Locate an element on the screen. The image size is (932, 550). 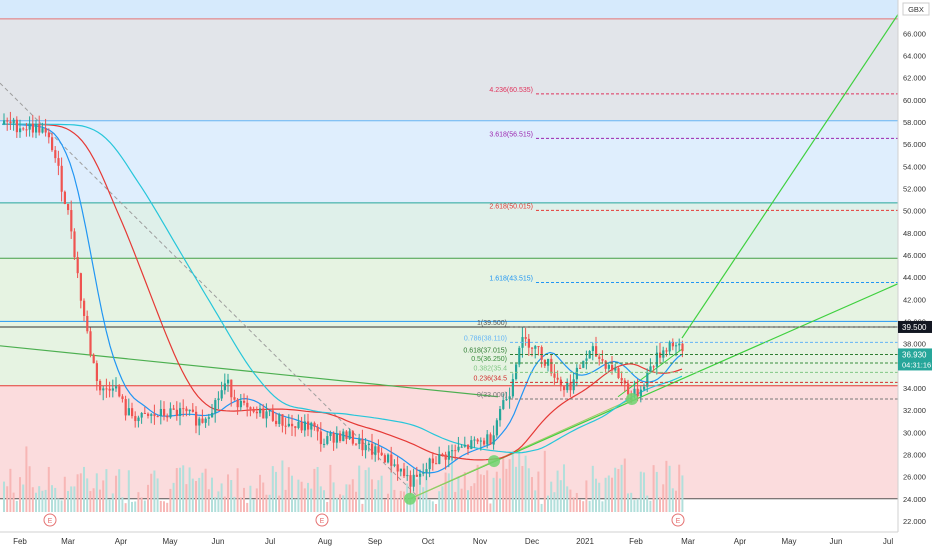
support-line is located at coordinates (521, 449).